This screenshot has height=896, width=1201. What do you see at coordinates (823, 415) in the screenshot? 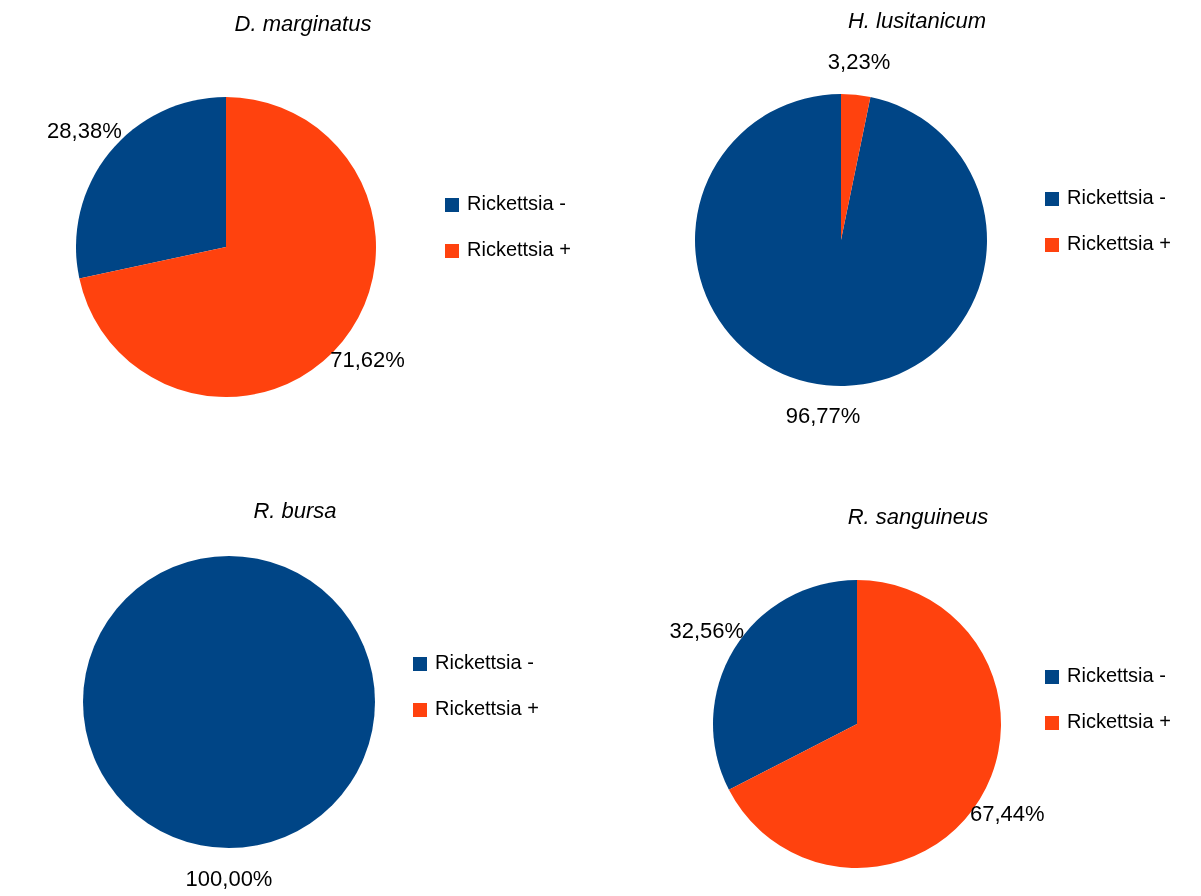
I see `data-label: 96,77%` at bounding box center [823, 415].